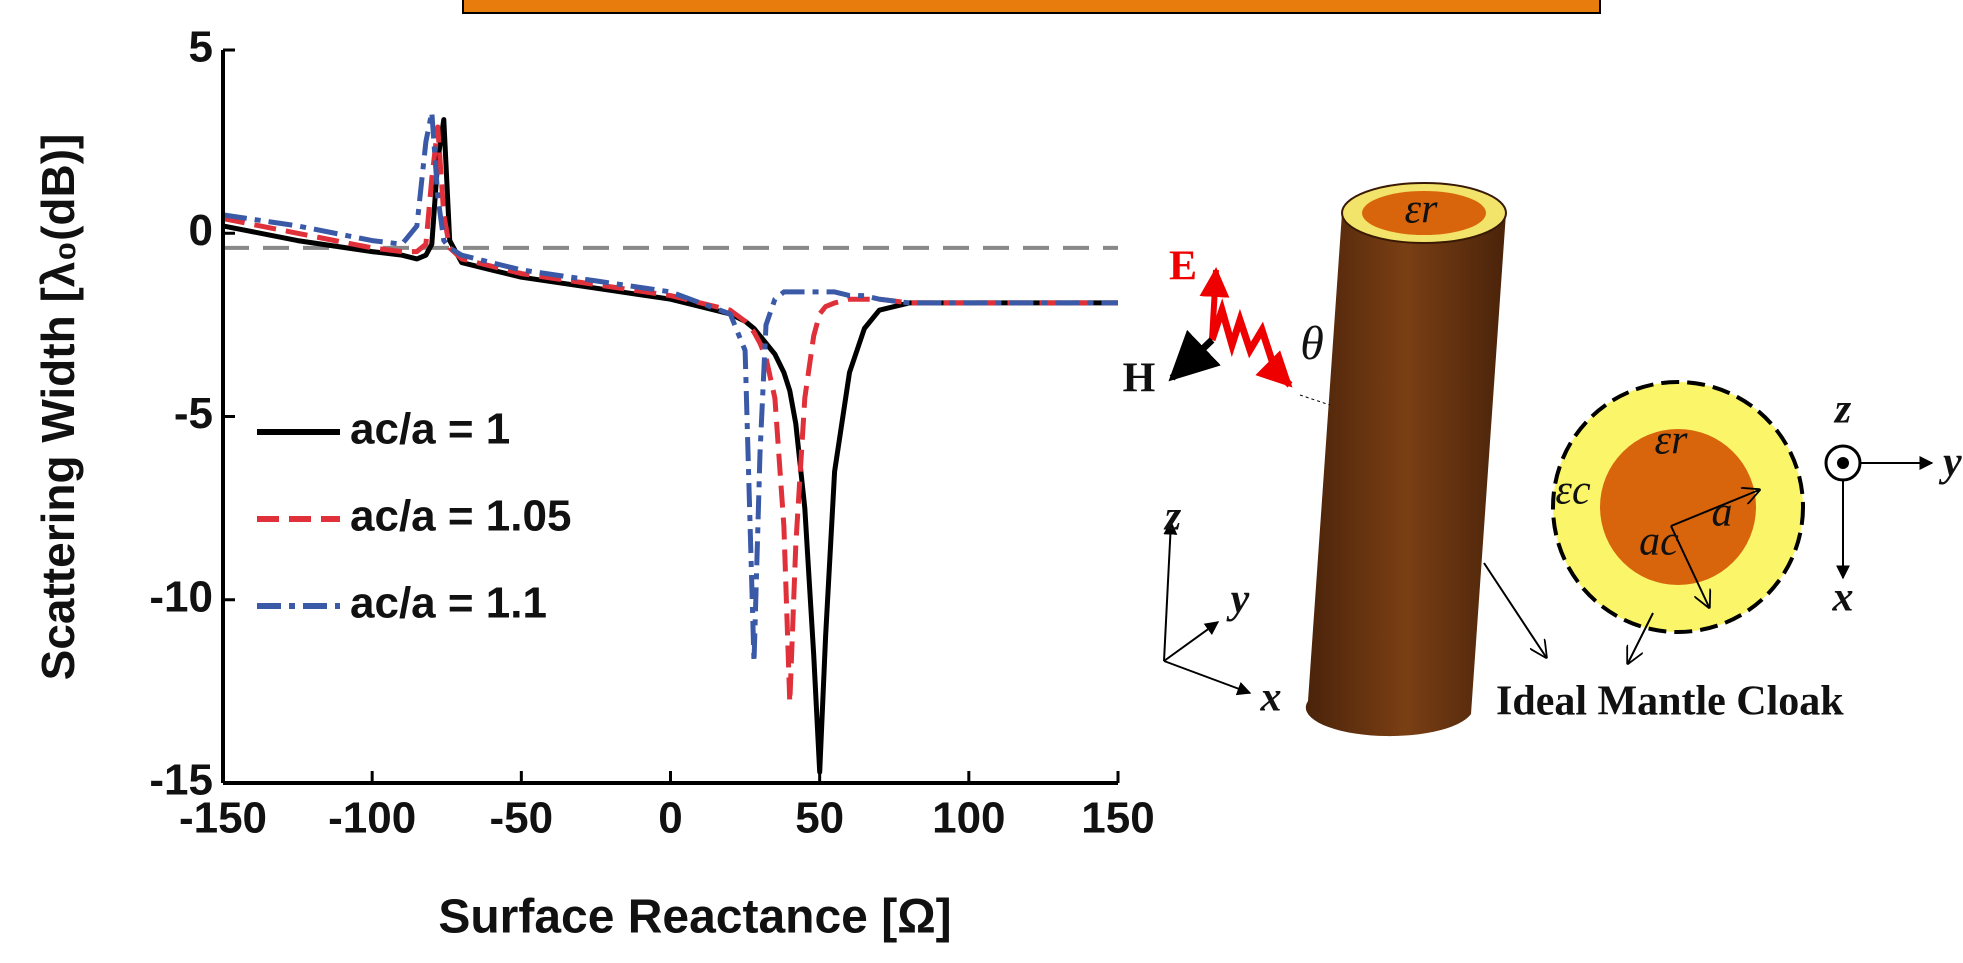 The height and width of the screenshot is (963, 1963). Describe the element at coordinates (1659, 542) in the screenshot. I see `label: ac` at that location.